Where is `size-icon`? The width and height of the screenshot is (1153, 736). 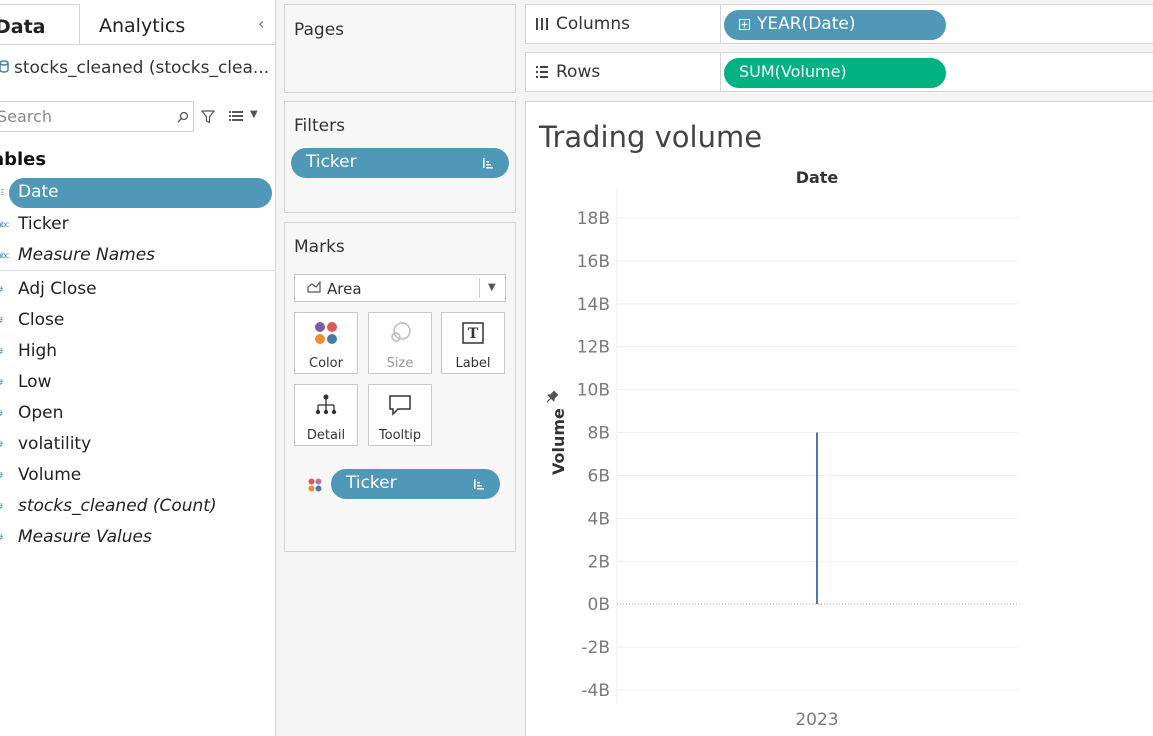 size-icon is located at coordinates (401, 332).